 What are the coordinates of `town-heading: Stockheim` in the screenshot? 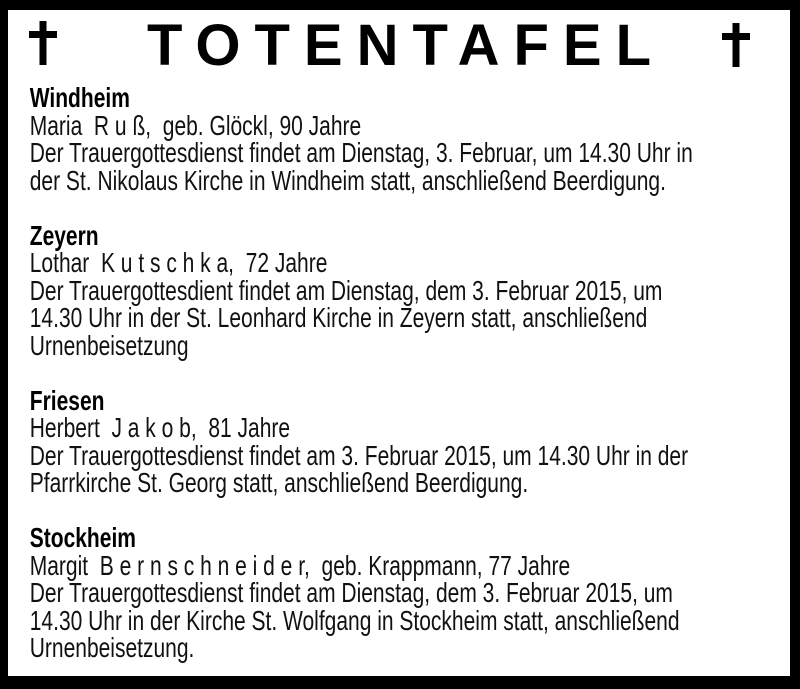 It's located at (82, 537).